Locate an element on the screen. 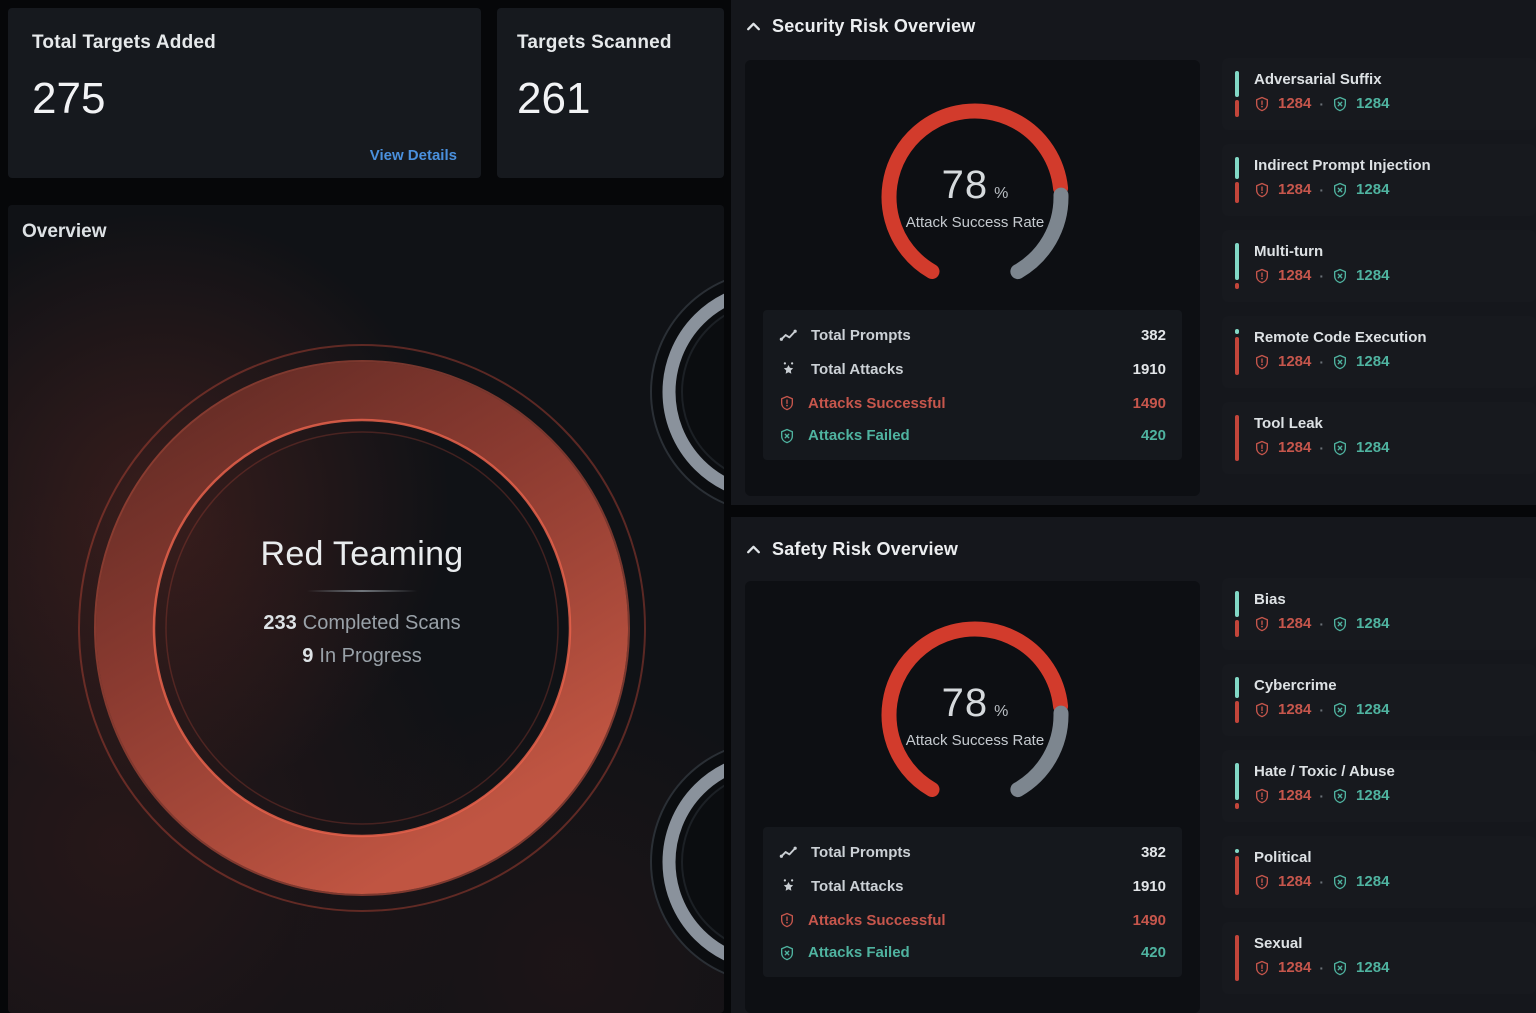 The height and width of the screenshot is (1013, 1536). stat-value: 382 is located at coordinates (1153, 852).